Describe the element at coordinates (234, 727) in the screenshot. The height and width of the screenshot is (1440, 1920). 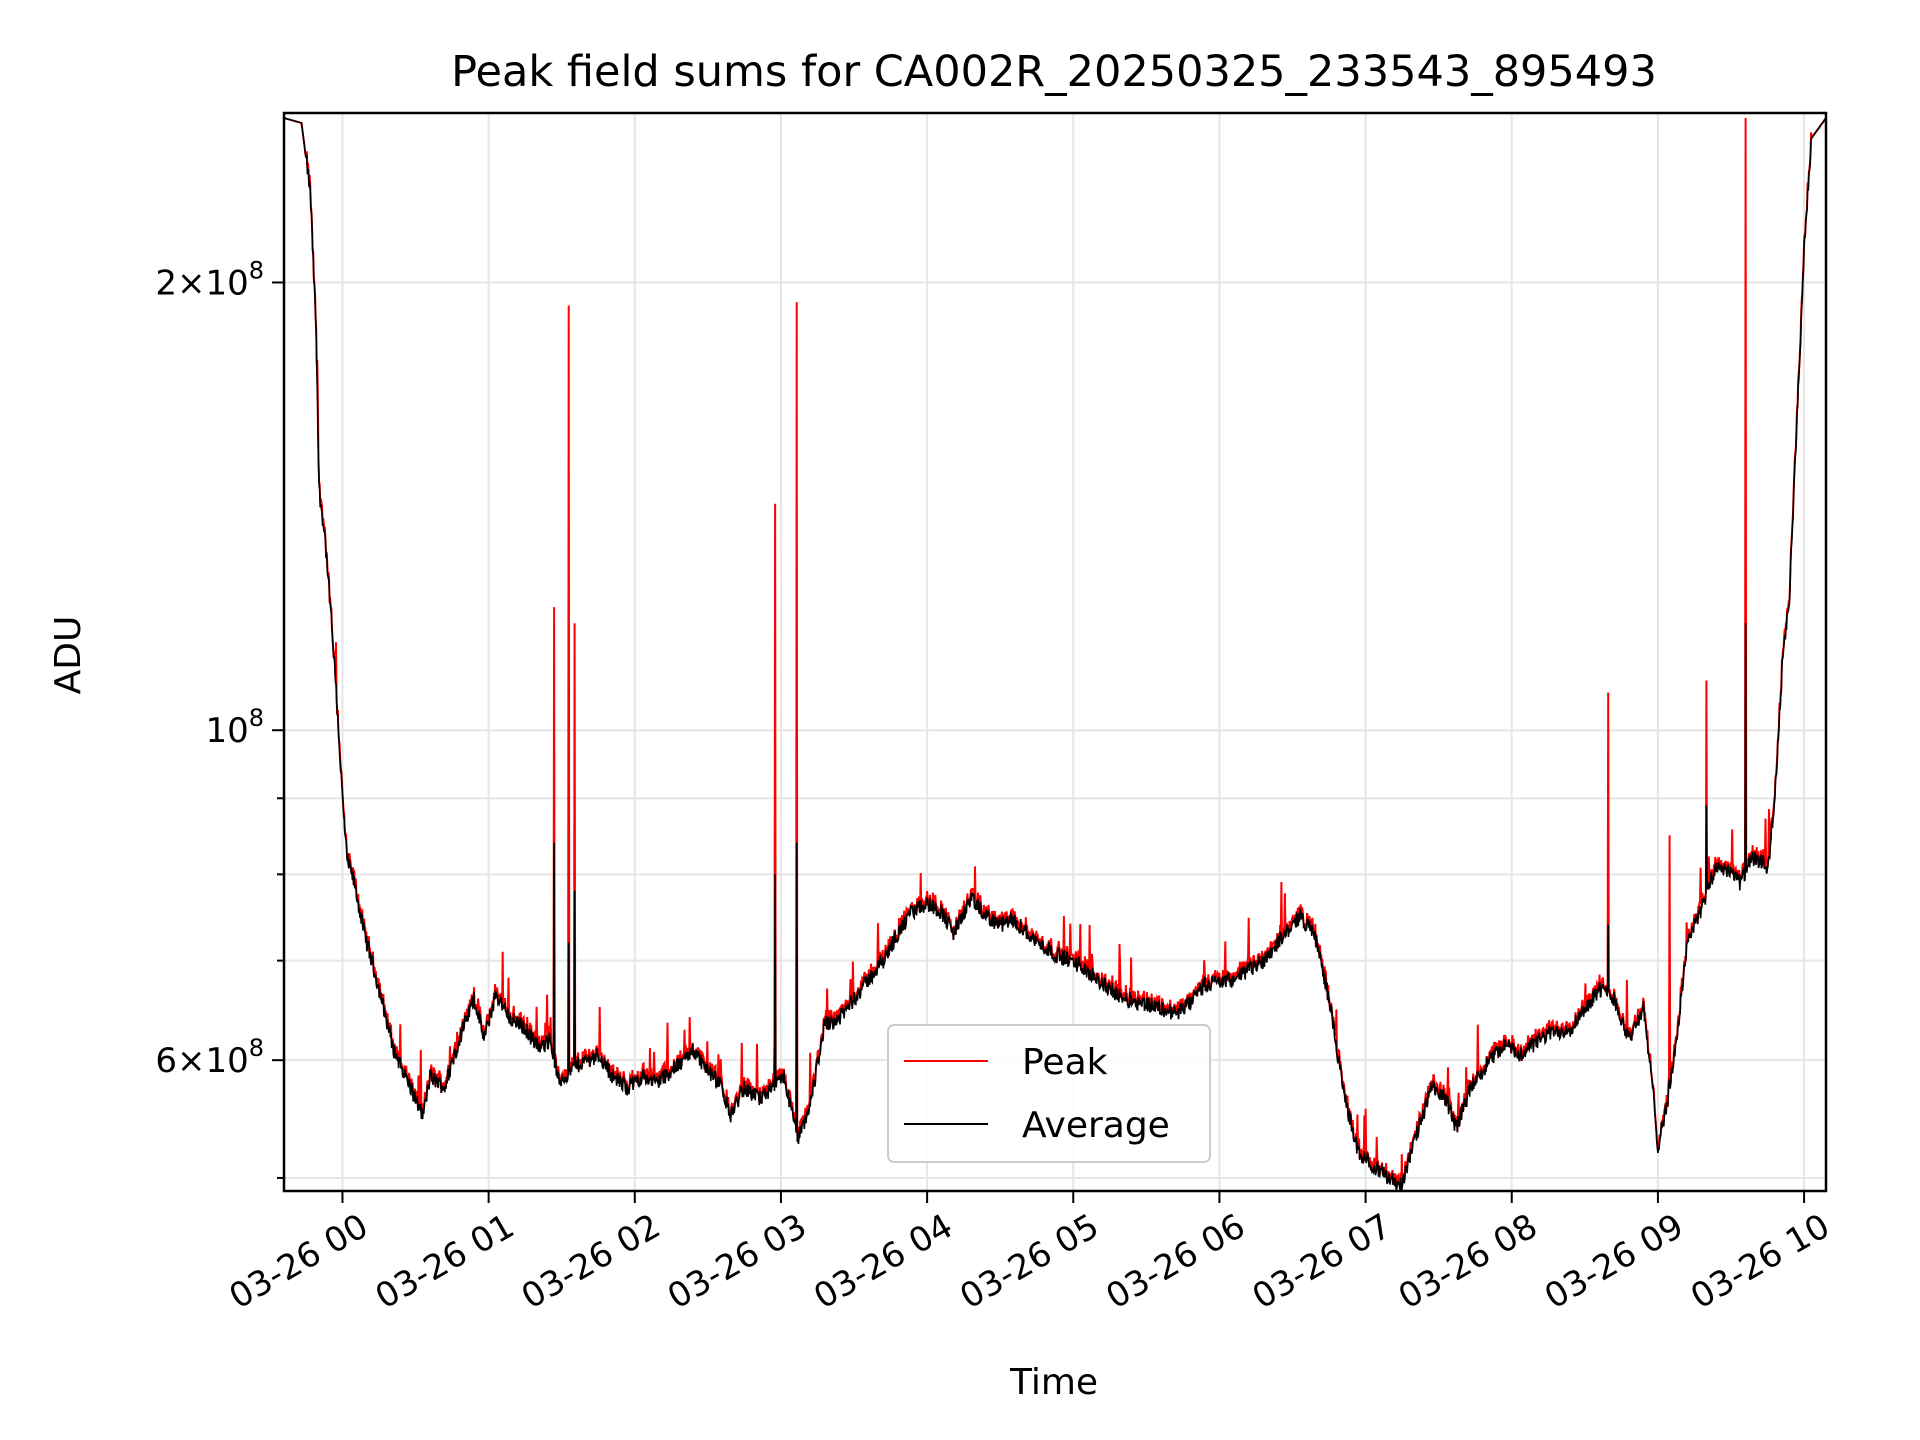
I see `y-tick-label-0: 108` at that location.